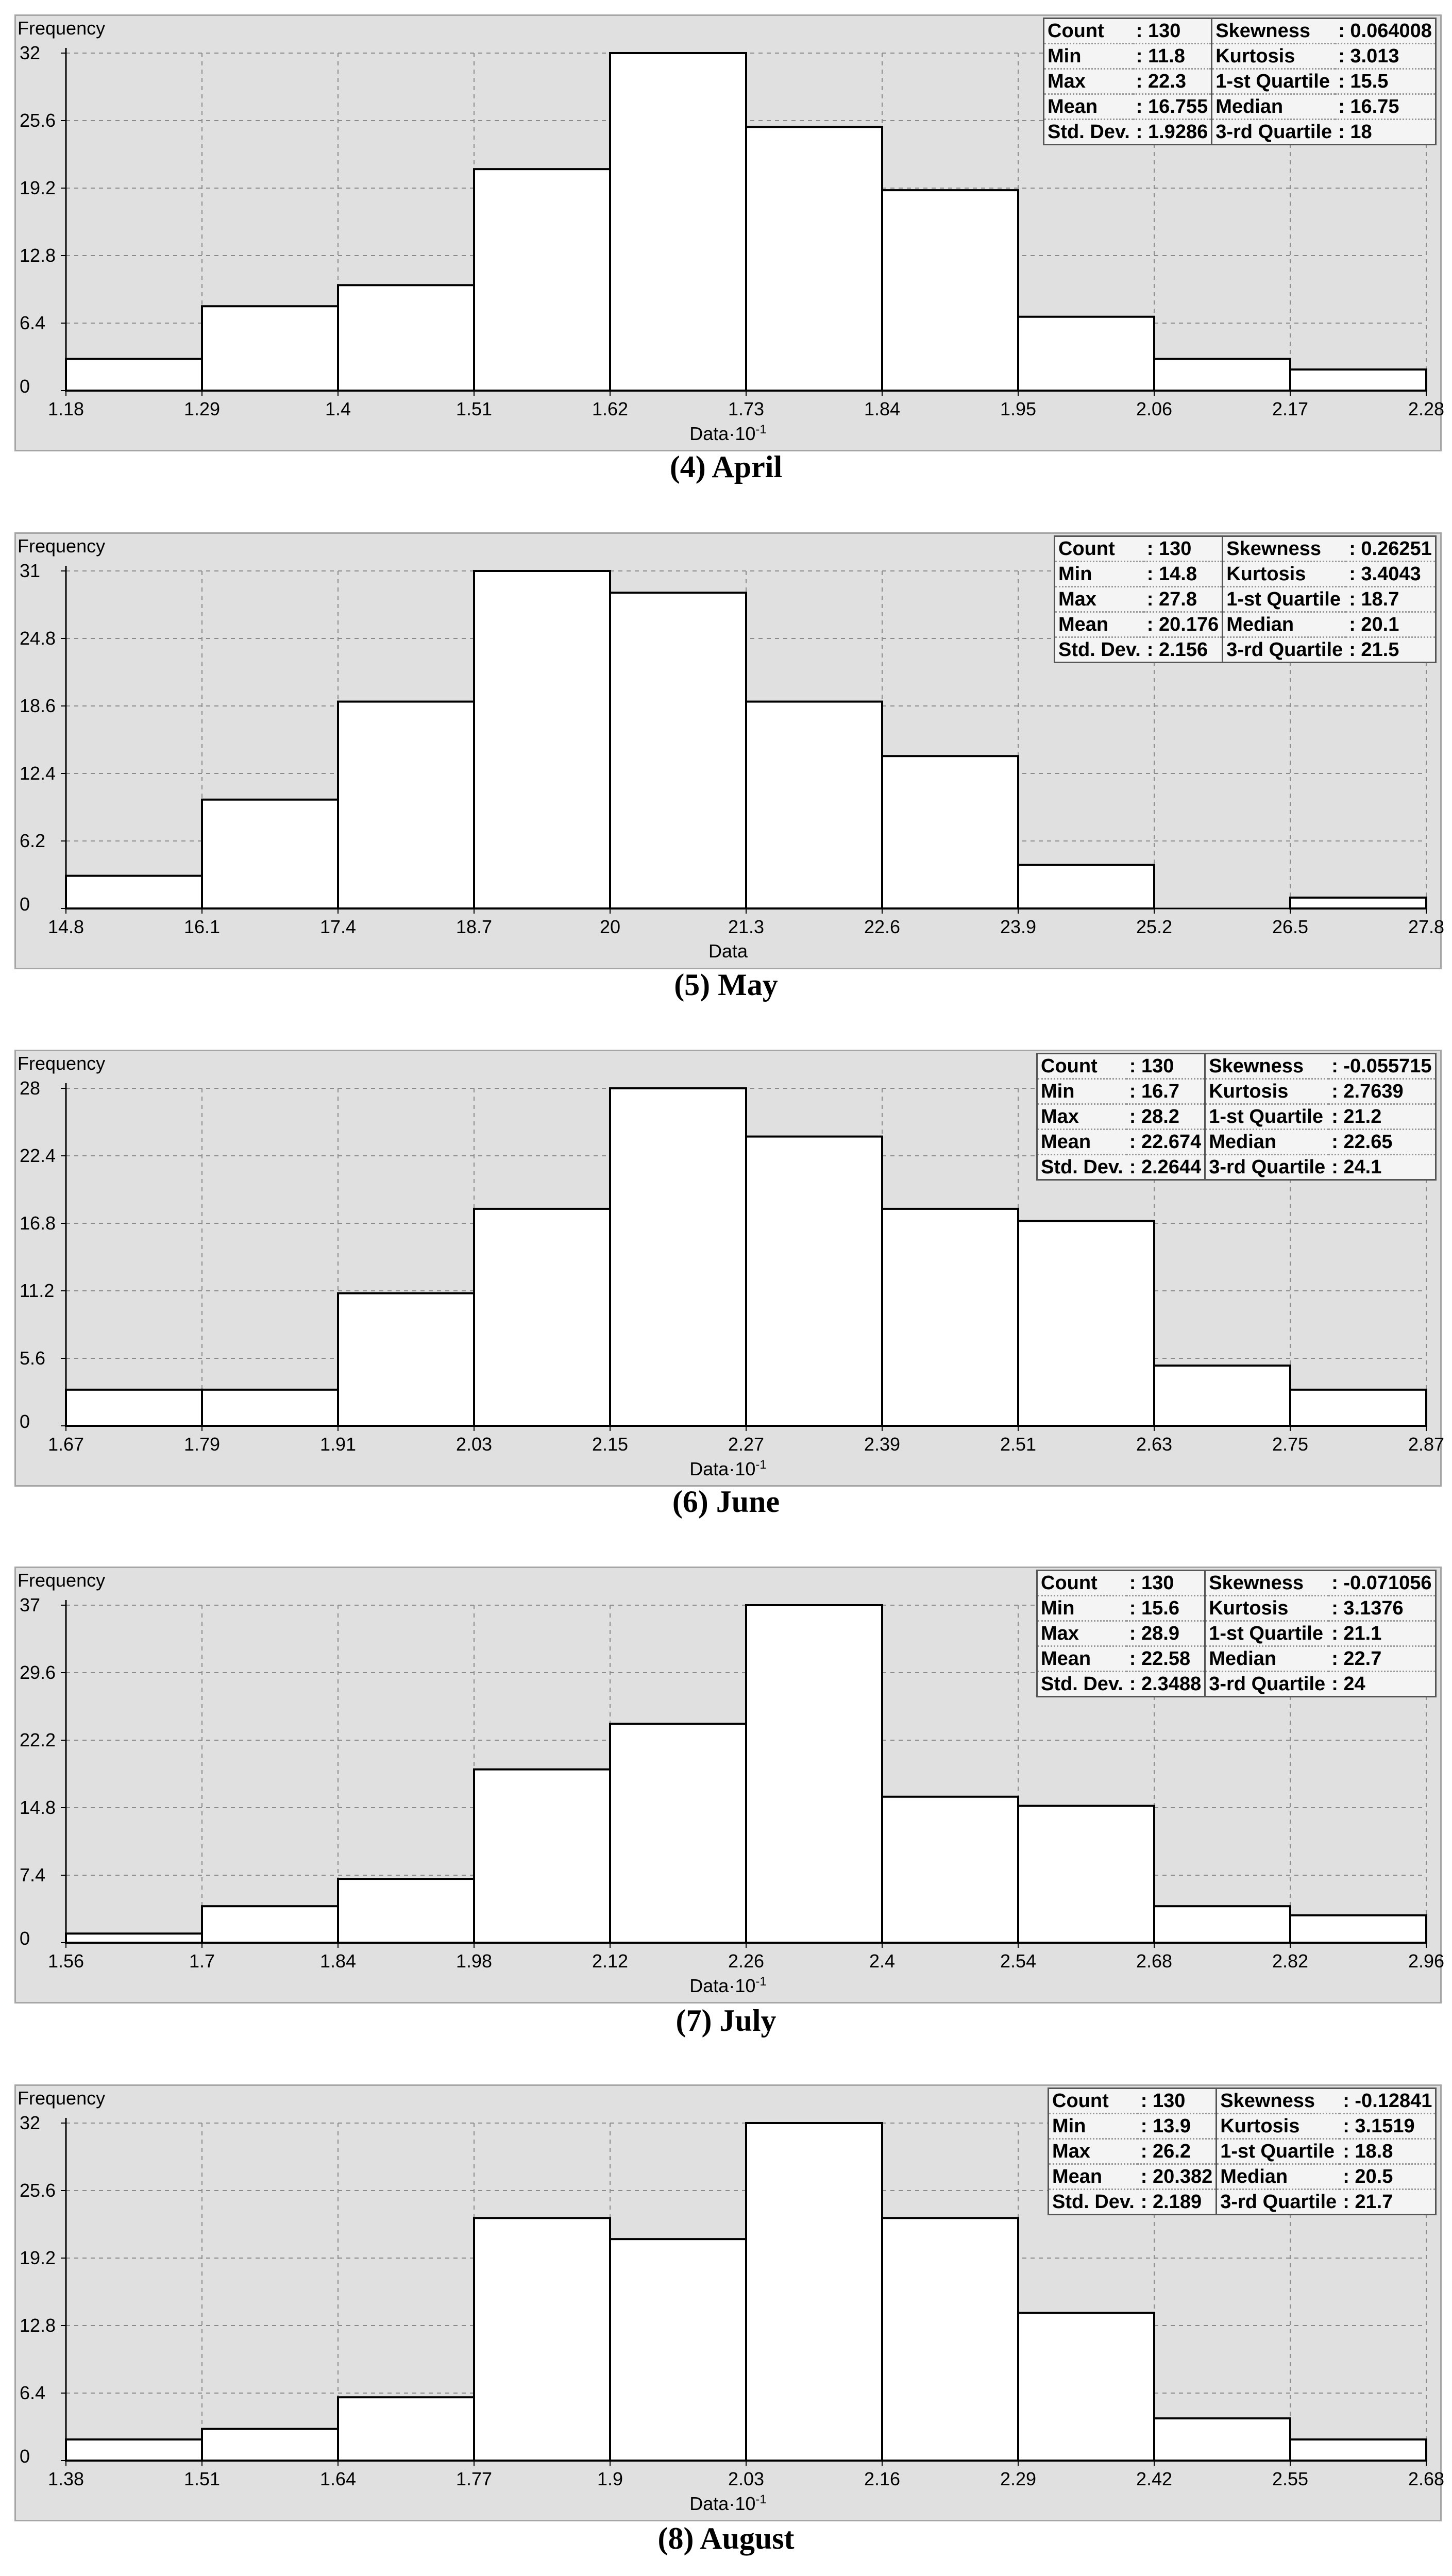 This screenshot has width=1452, height=2576. What do you see at coordinates (1165, 1634) in the screenshot?
I see `stat-value: : 28.9` at bounding box center [1165, 1634].